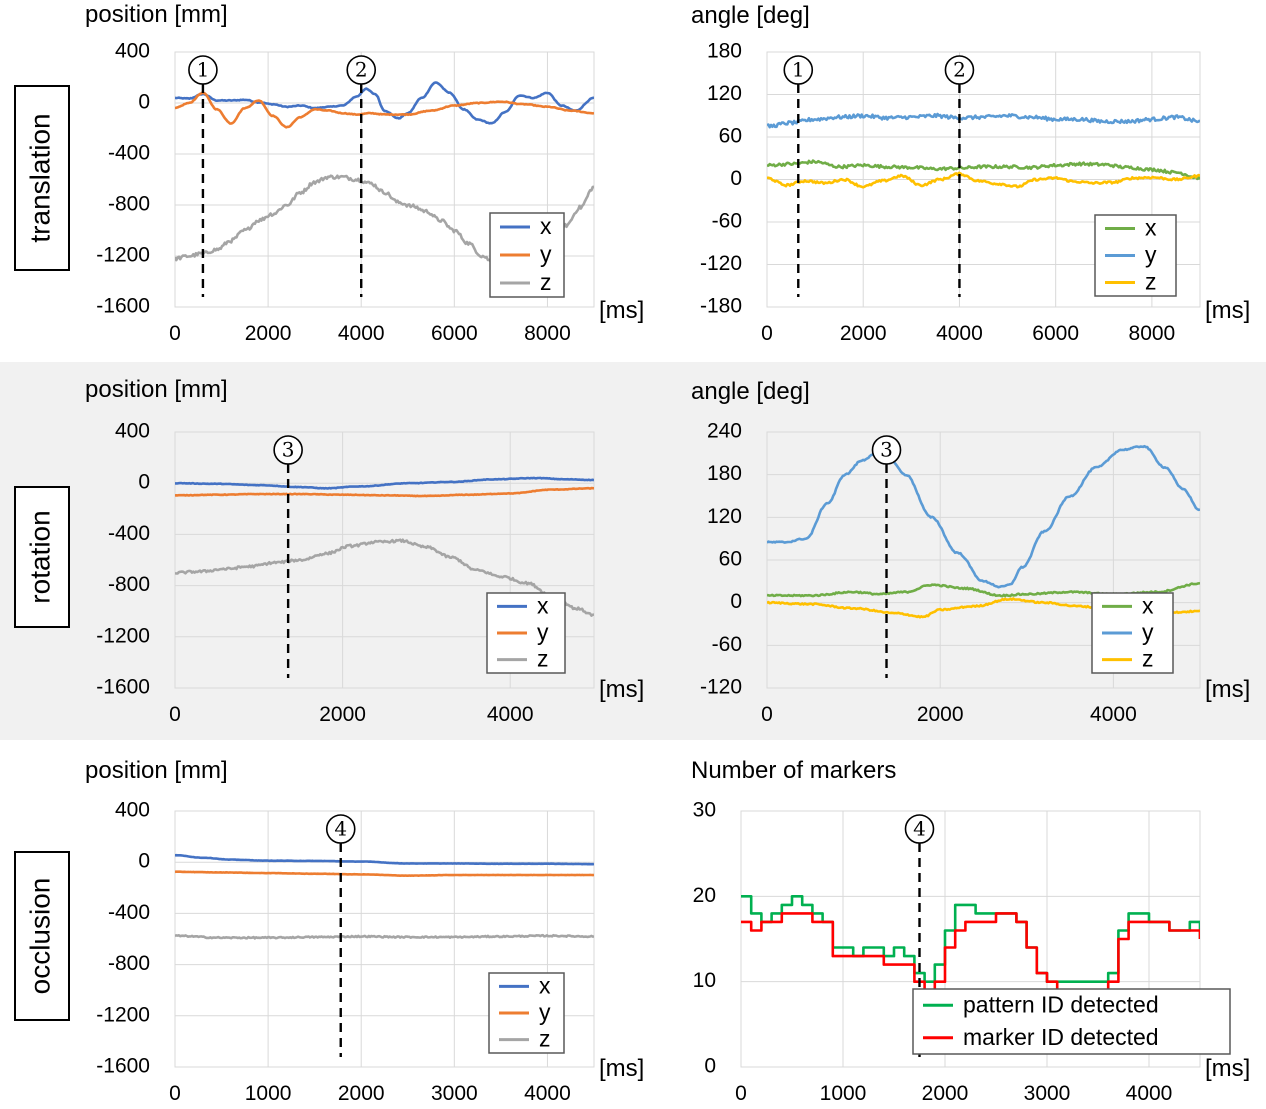 The image size is (1266, 1109). Describe the element at coordinates (724, 431) in the screenshot. I see `y-tick-label: 240` at that location.